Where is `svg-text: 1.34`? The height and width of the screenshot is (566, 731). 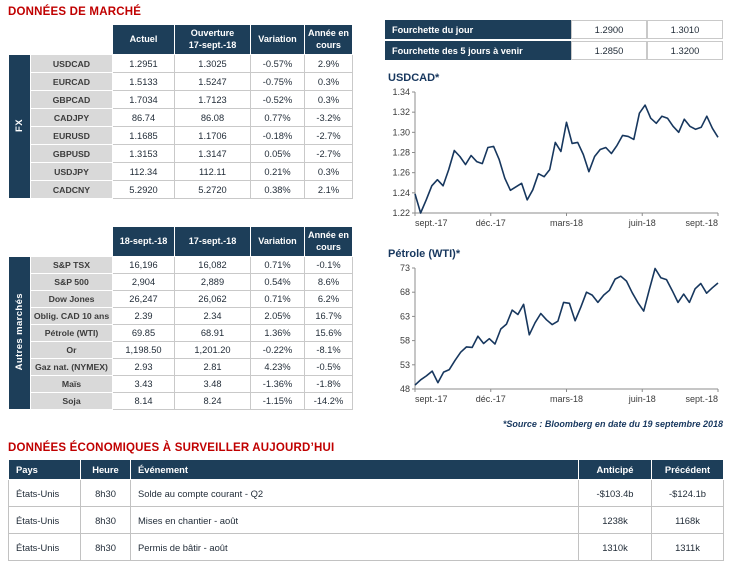 svg-text: 1.34 is located at coordinates (401, 92).